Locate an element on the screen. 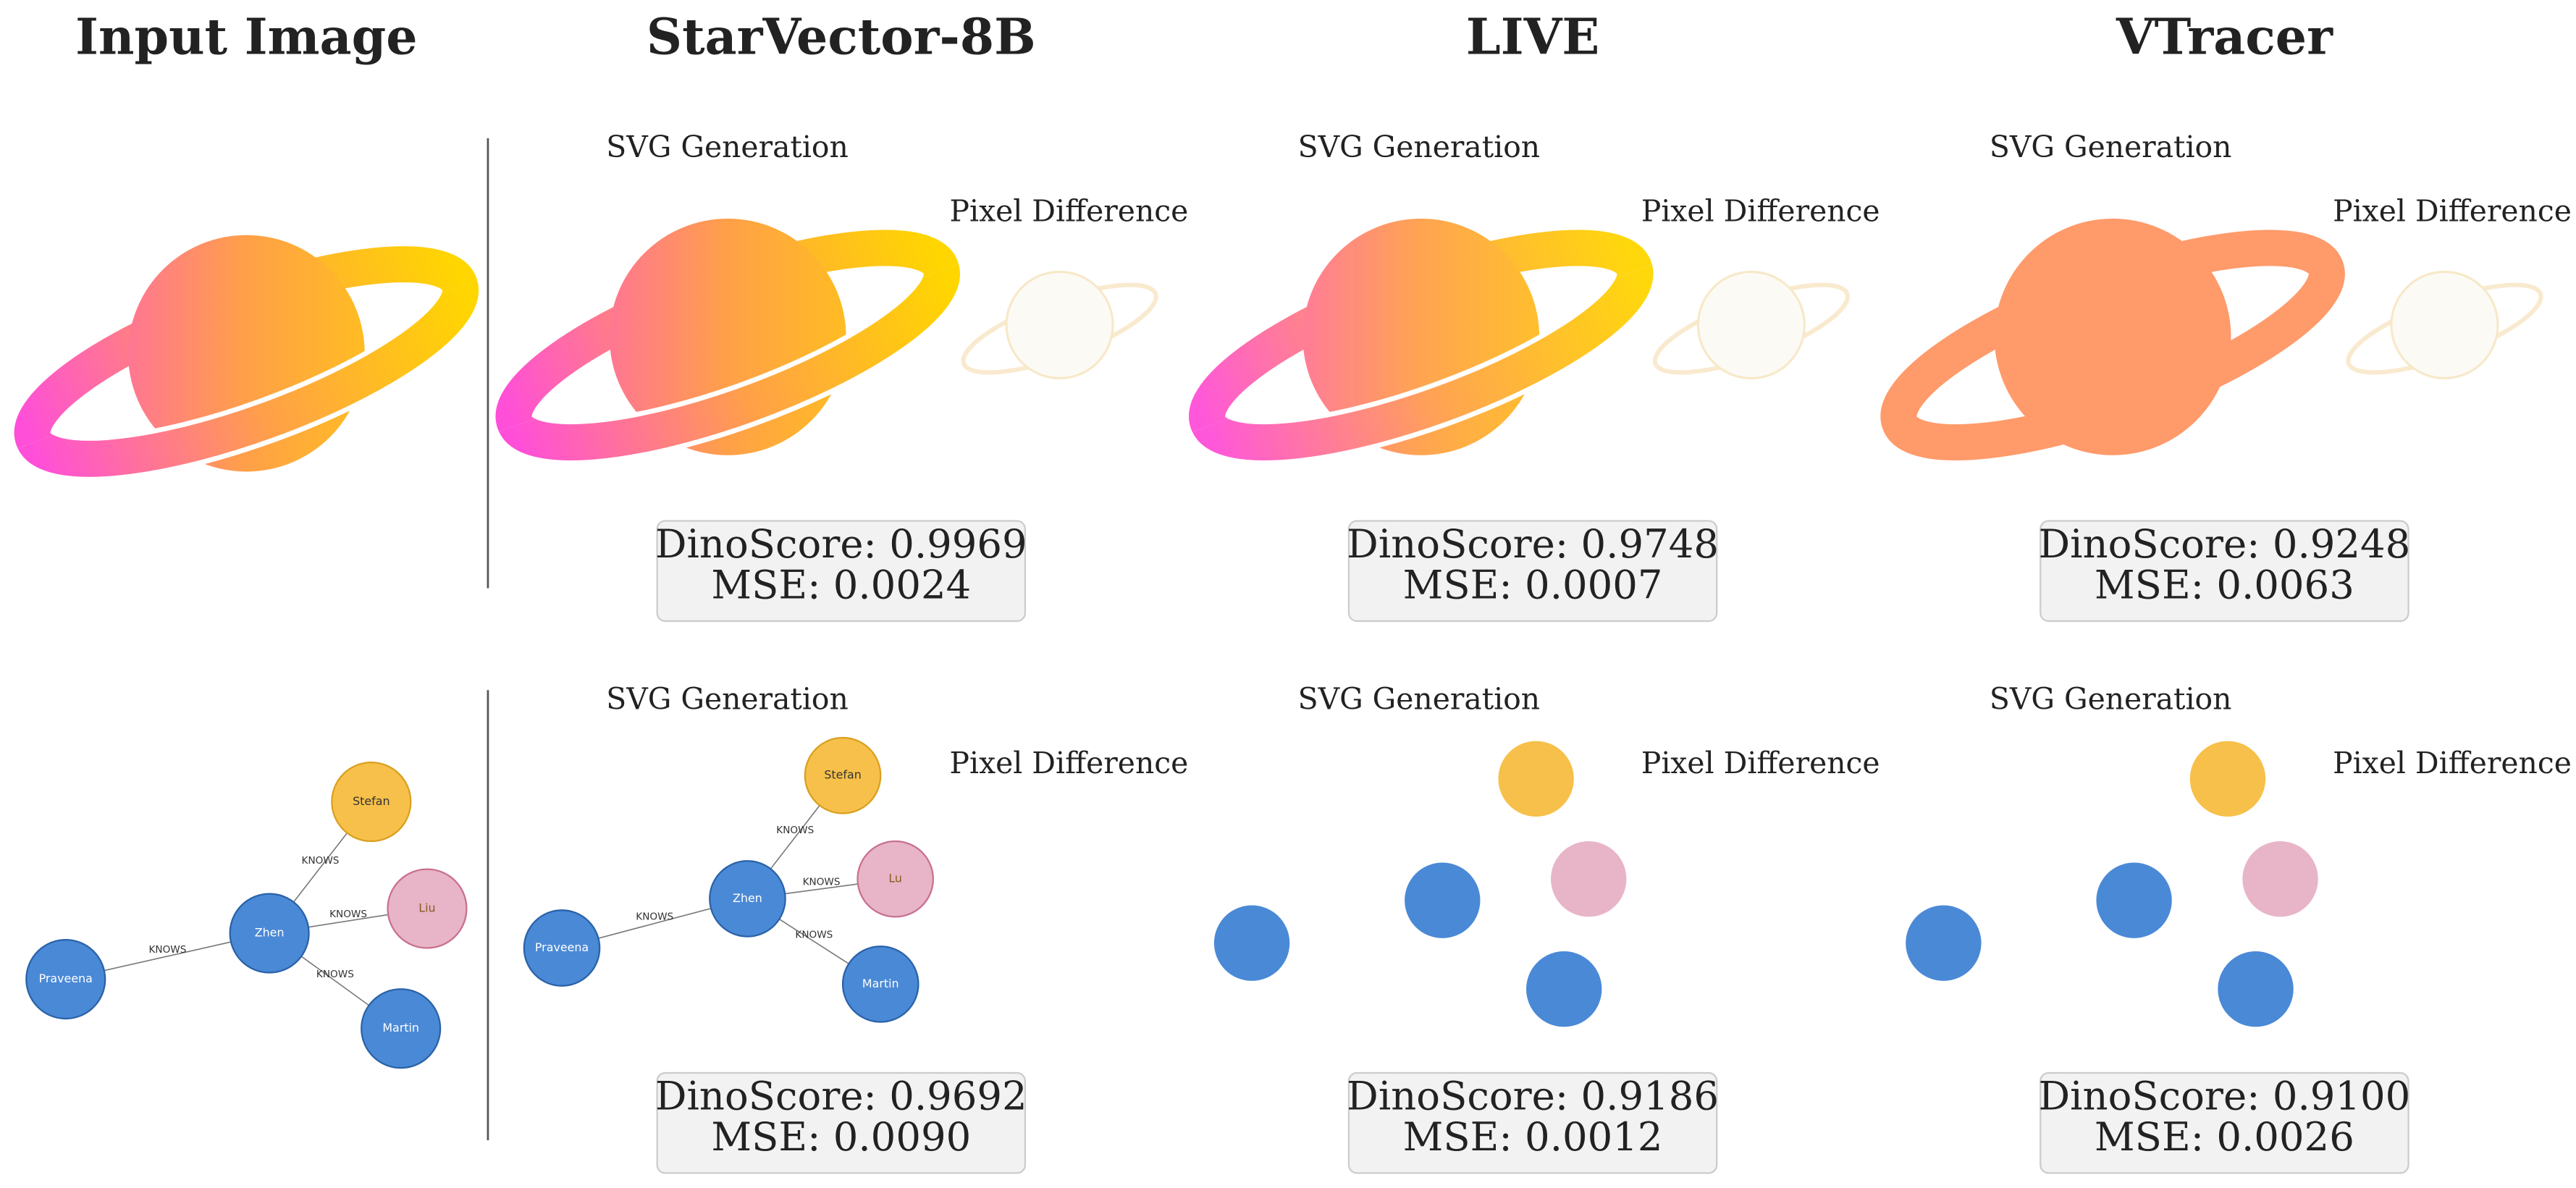 The width and height of the screenshot is (2576, 1188). dino-score: DinoScore: 0.9248 is located at coordinates (2224, 544).